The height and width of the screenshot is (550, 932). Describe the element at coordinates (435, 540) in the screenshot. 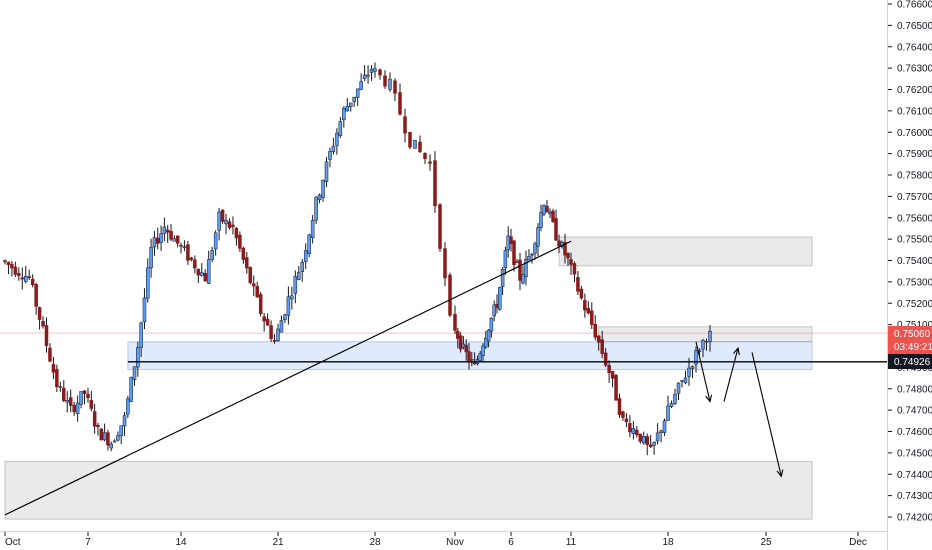

I see `time-axis: Oct 7 14 21 28 Nov 6 11 18 25 Dec` at that location.